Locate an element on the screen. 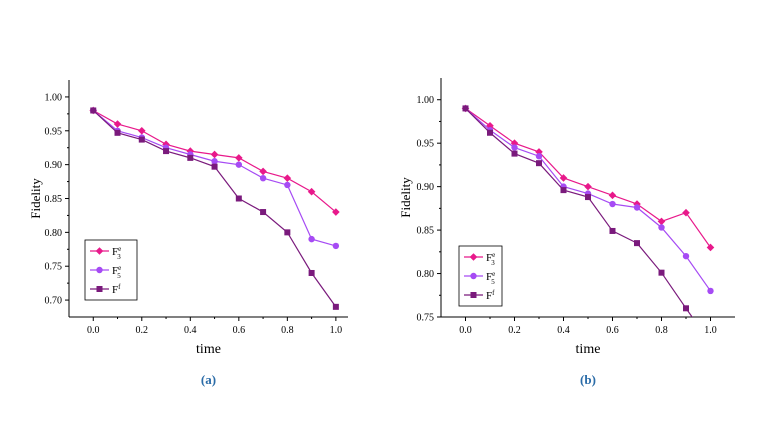  series-line-square is located at coordinates (579, 212).